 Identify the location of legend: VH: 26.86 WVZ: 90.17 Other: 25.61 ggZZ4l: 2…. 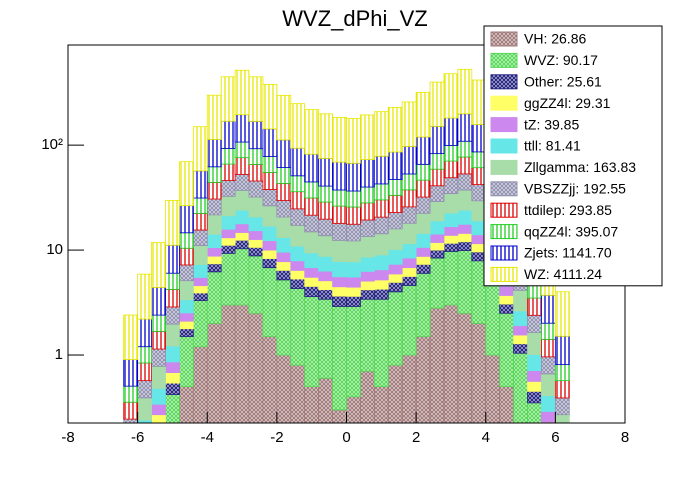
(573, 156).